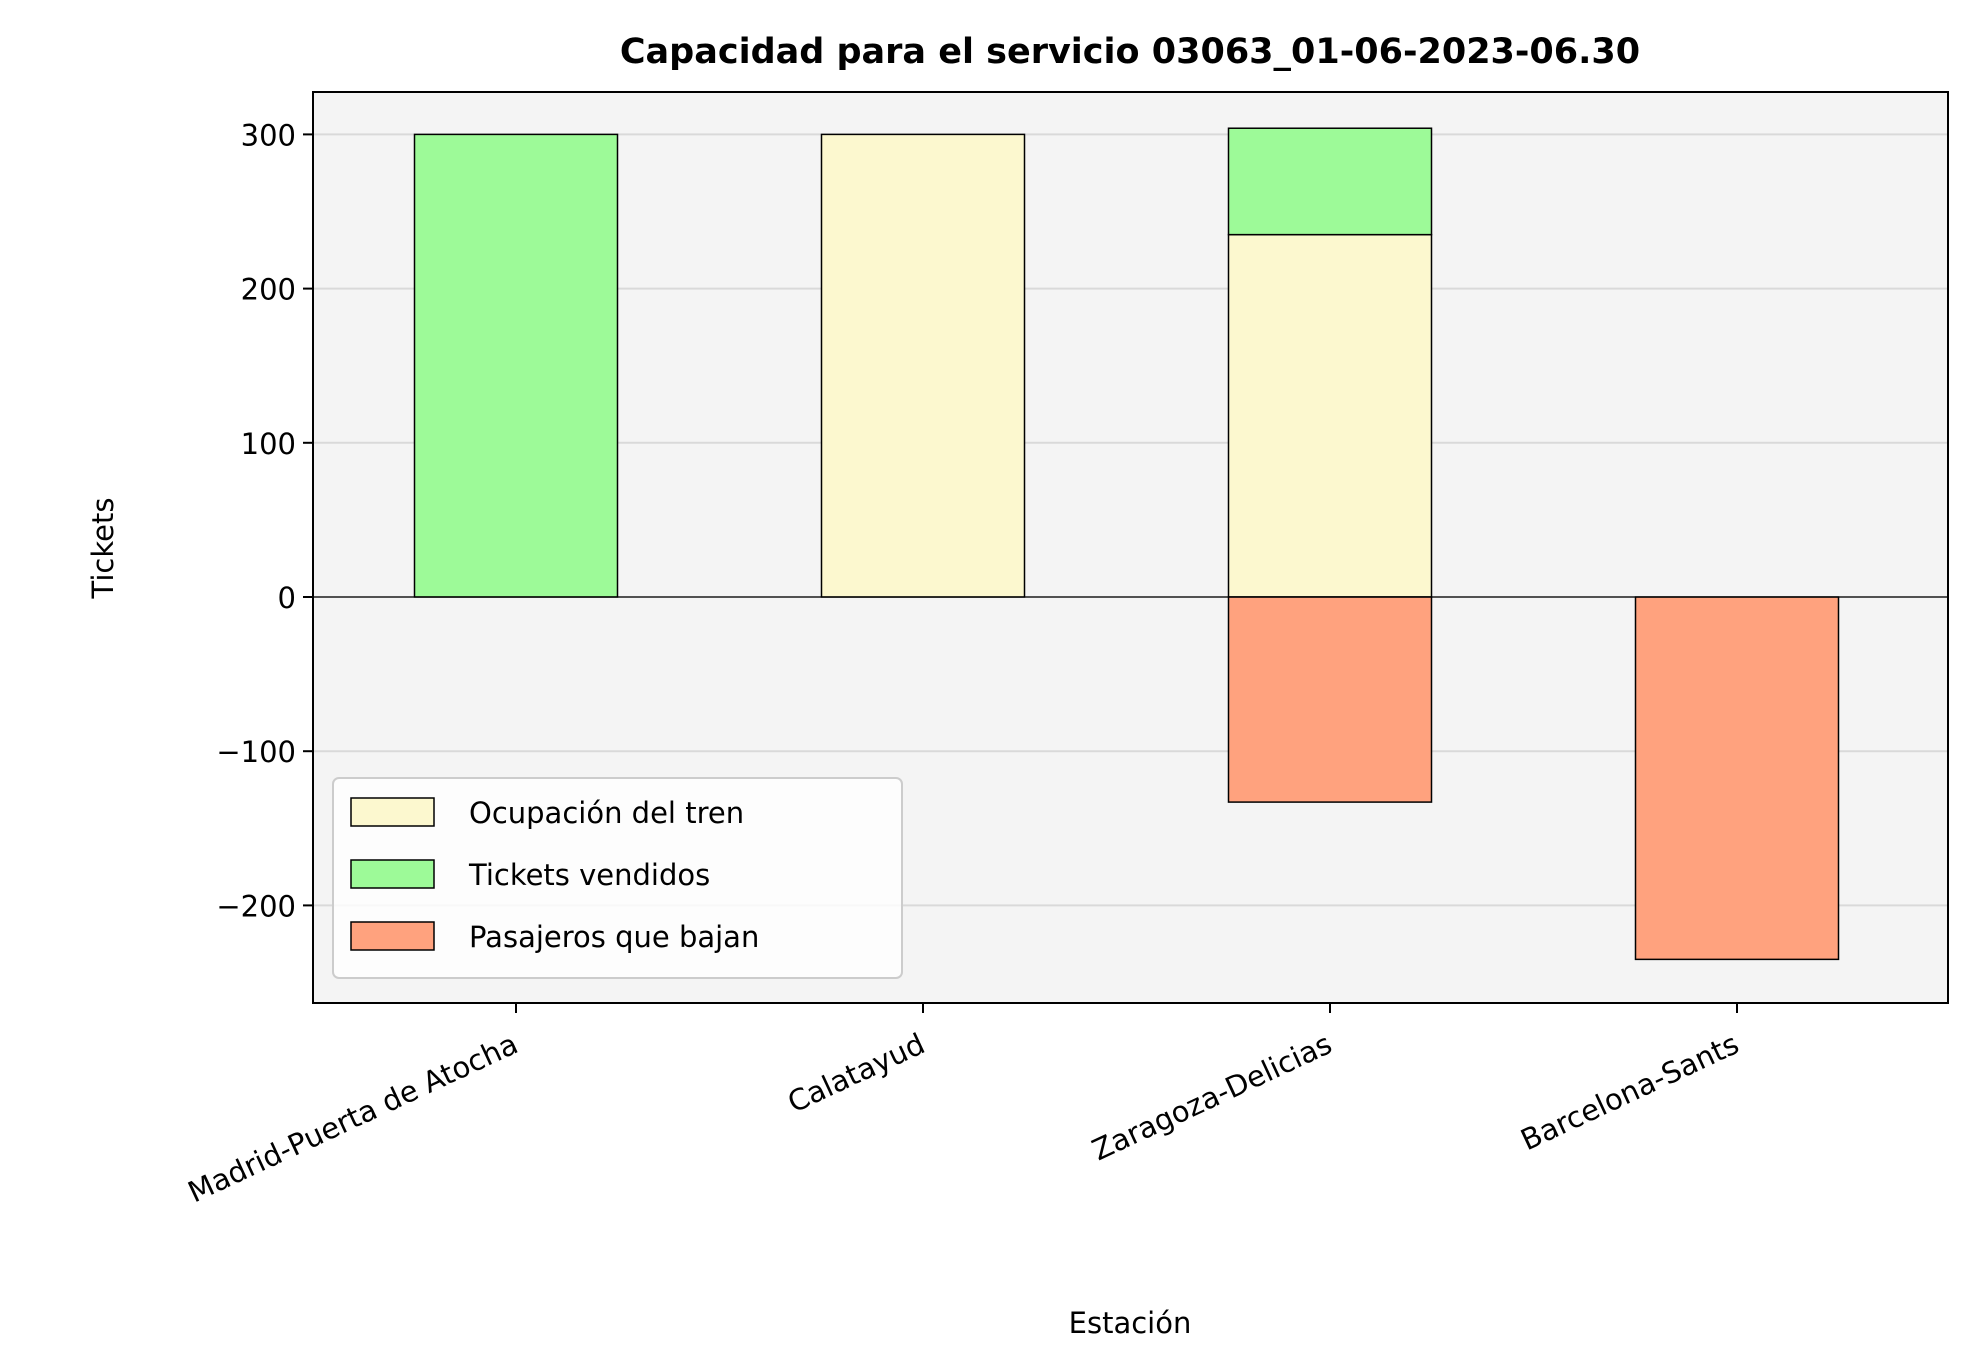  What do you see at coordinates (256, 752) in the screenshot?
I see `y-tick-label: −100` at bounding box center [256, 752].